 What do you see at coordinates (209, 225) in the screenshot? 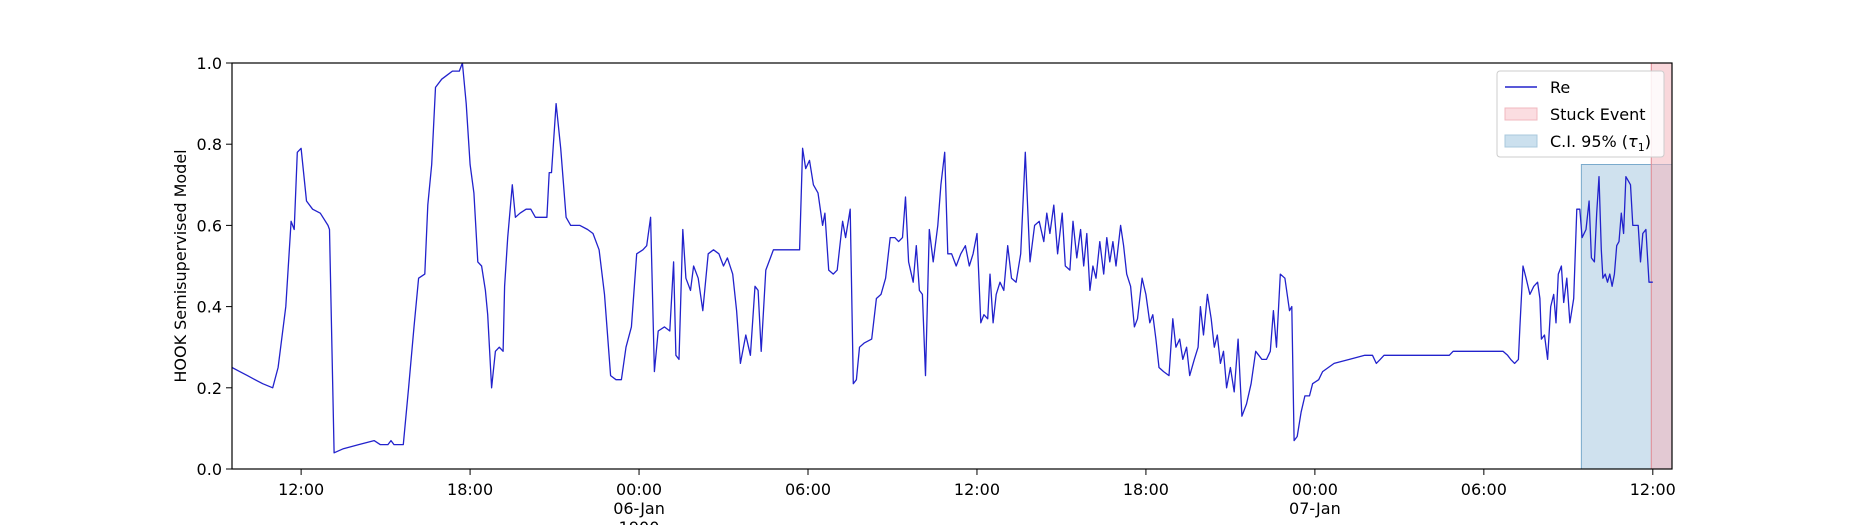
I see `y-tick-label: 0.6` at bounding box center [209, 225].